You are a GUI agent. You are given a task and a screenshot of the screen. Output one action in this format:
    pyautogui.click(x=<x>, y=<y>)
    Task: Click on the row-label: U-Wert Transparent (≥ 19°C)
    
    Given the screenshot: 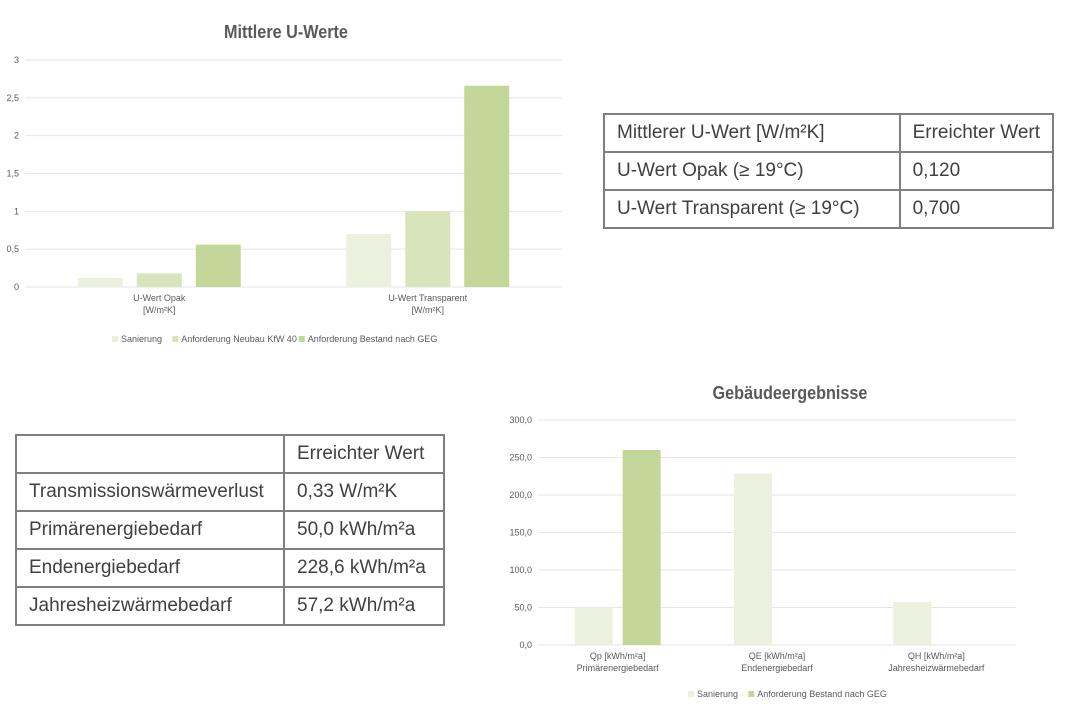 What is the action you would take?
    pyautogui.click(x=752, y=209)
    